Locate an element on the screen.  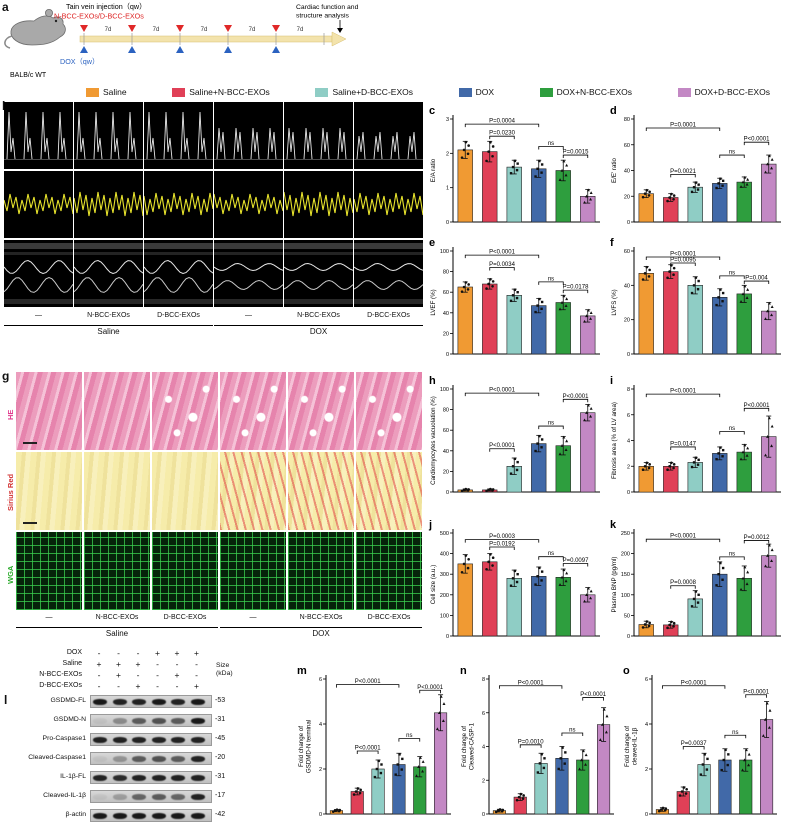
svg-text: 3 is located at coordinates (447, 120).